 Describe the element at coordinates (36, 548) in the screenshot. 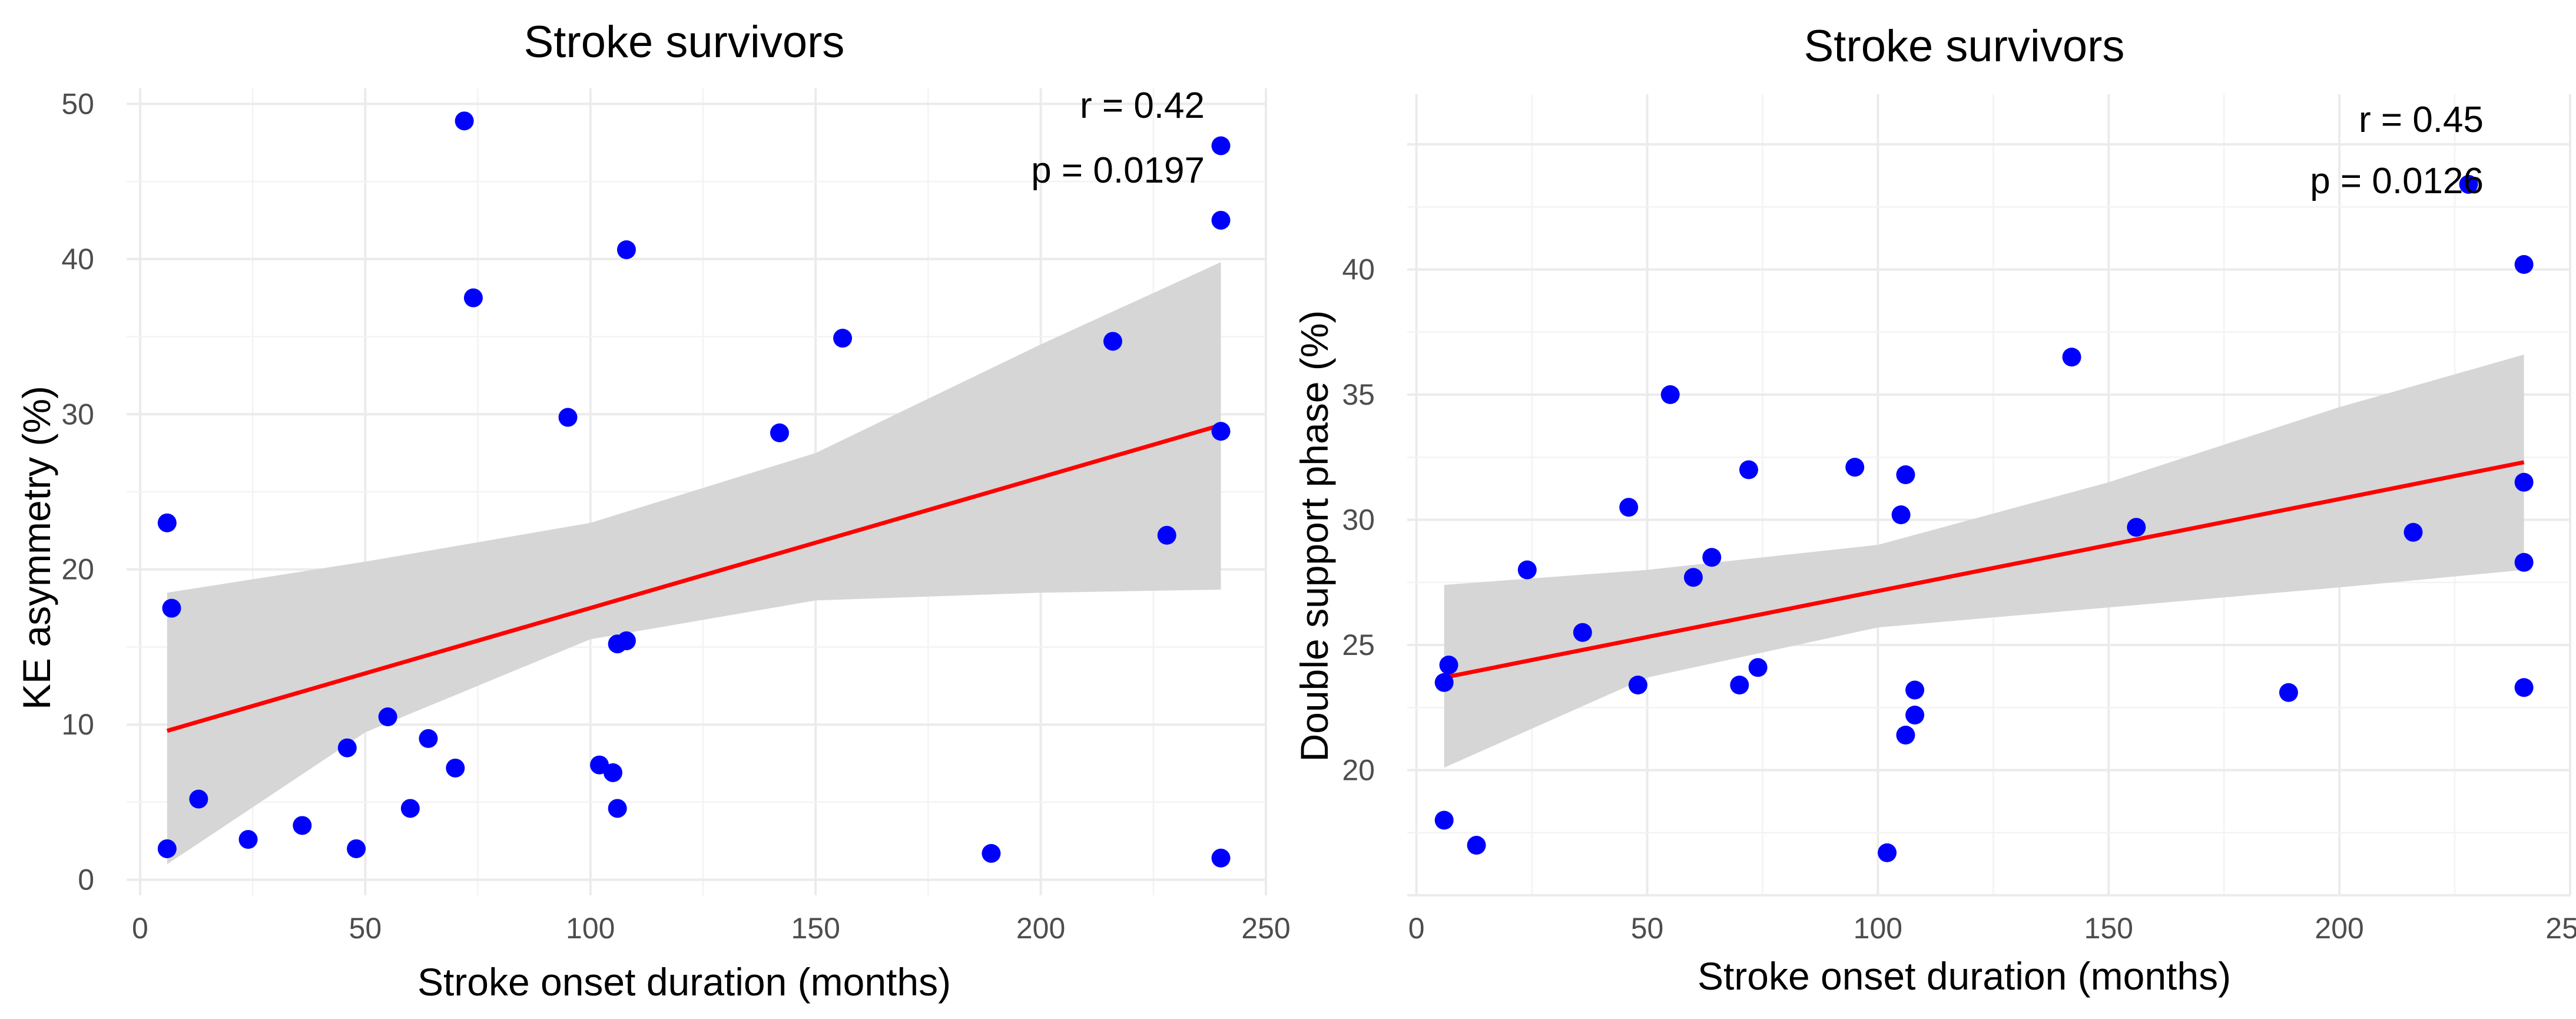

I see `left-y-axis-title: KE asymmetry (%)` at that location.